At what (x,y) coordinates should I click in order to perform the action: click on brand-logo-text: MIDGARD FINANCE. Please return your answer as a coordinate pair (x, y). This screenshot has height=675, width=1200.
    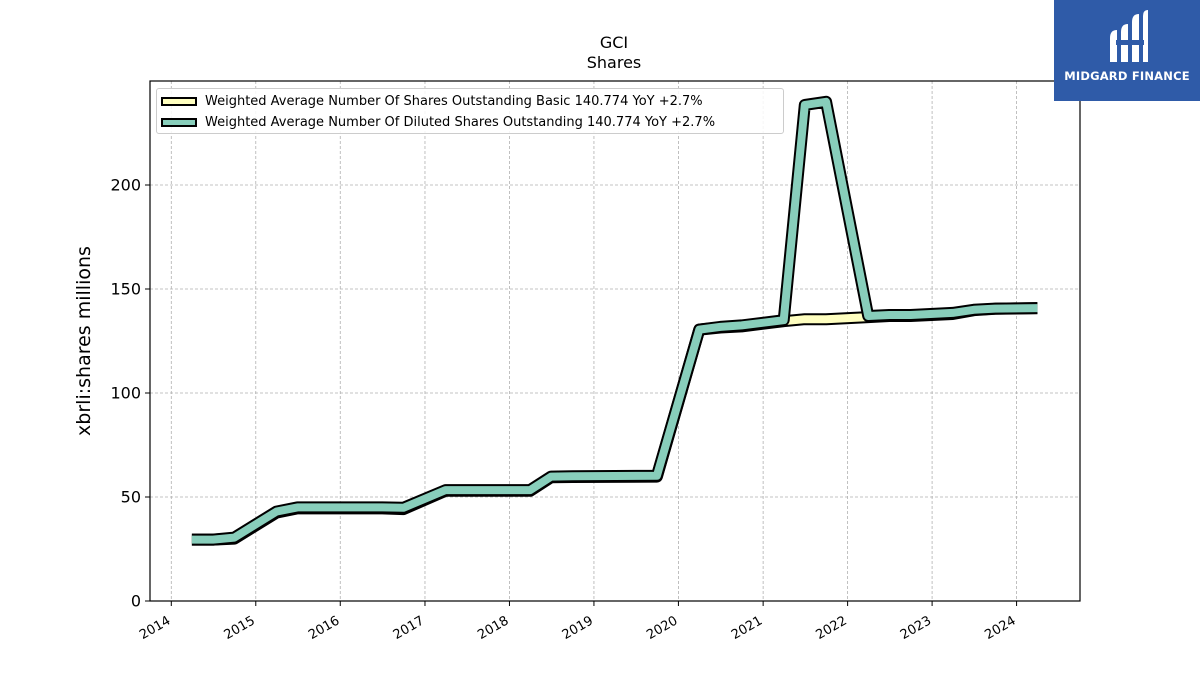
    Looking at the image, I should click on (1127, 76).